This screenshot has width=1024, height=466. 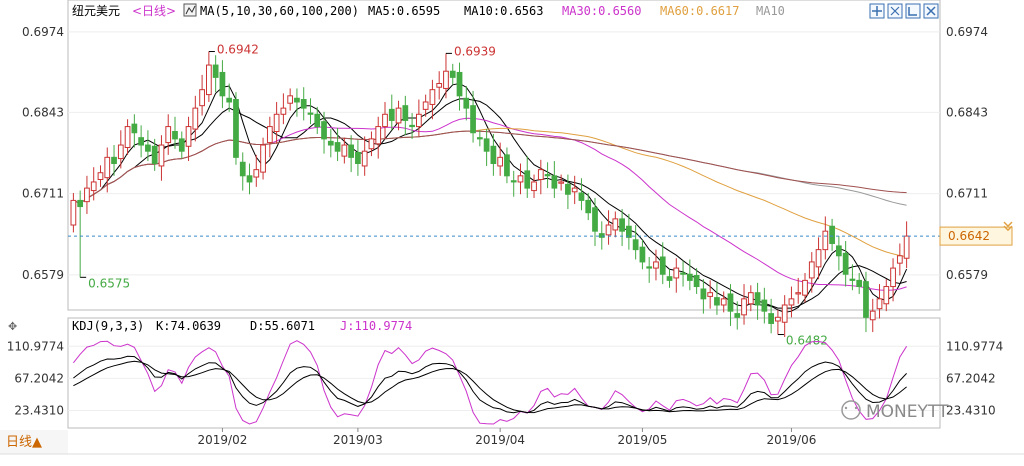 I want to click on ma5-value: MA5:0.6595, so click(x=404, y=11).